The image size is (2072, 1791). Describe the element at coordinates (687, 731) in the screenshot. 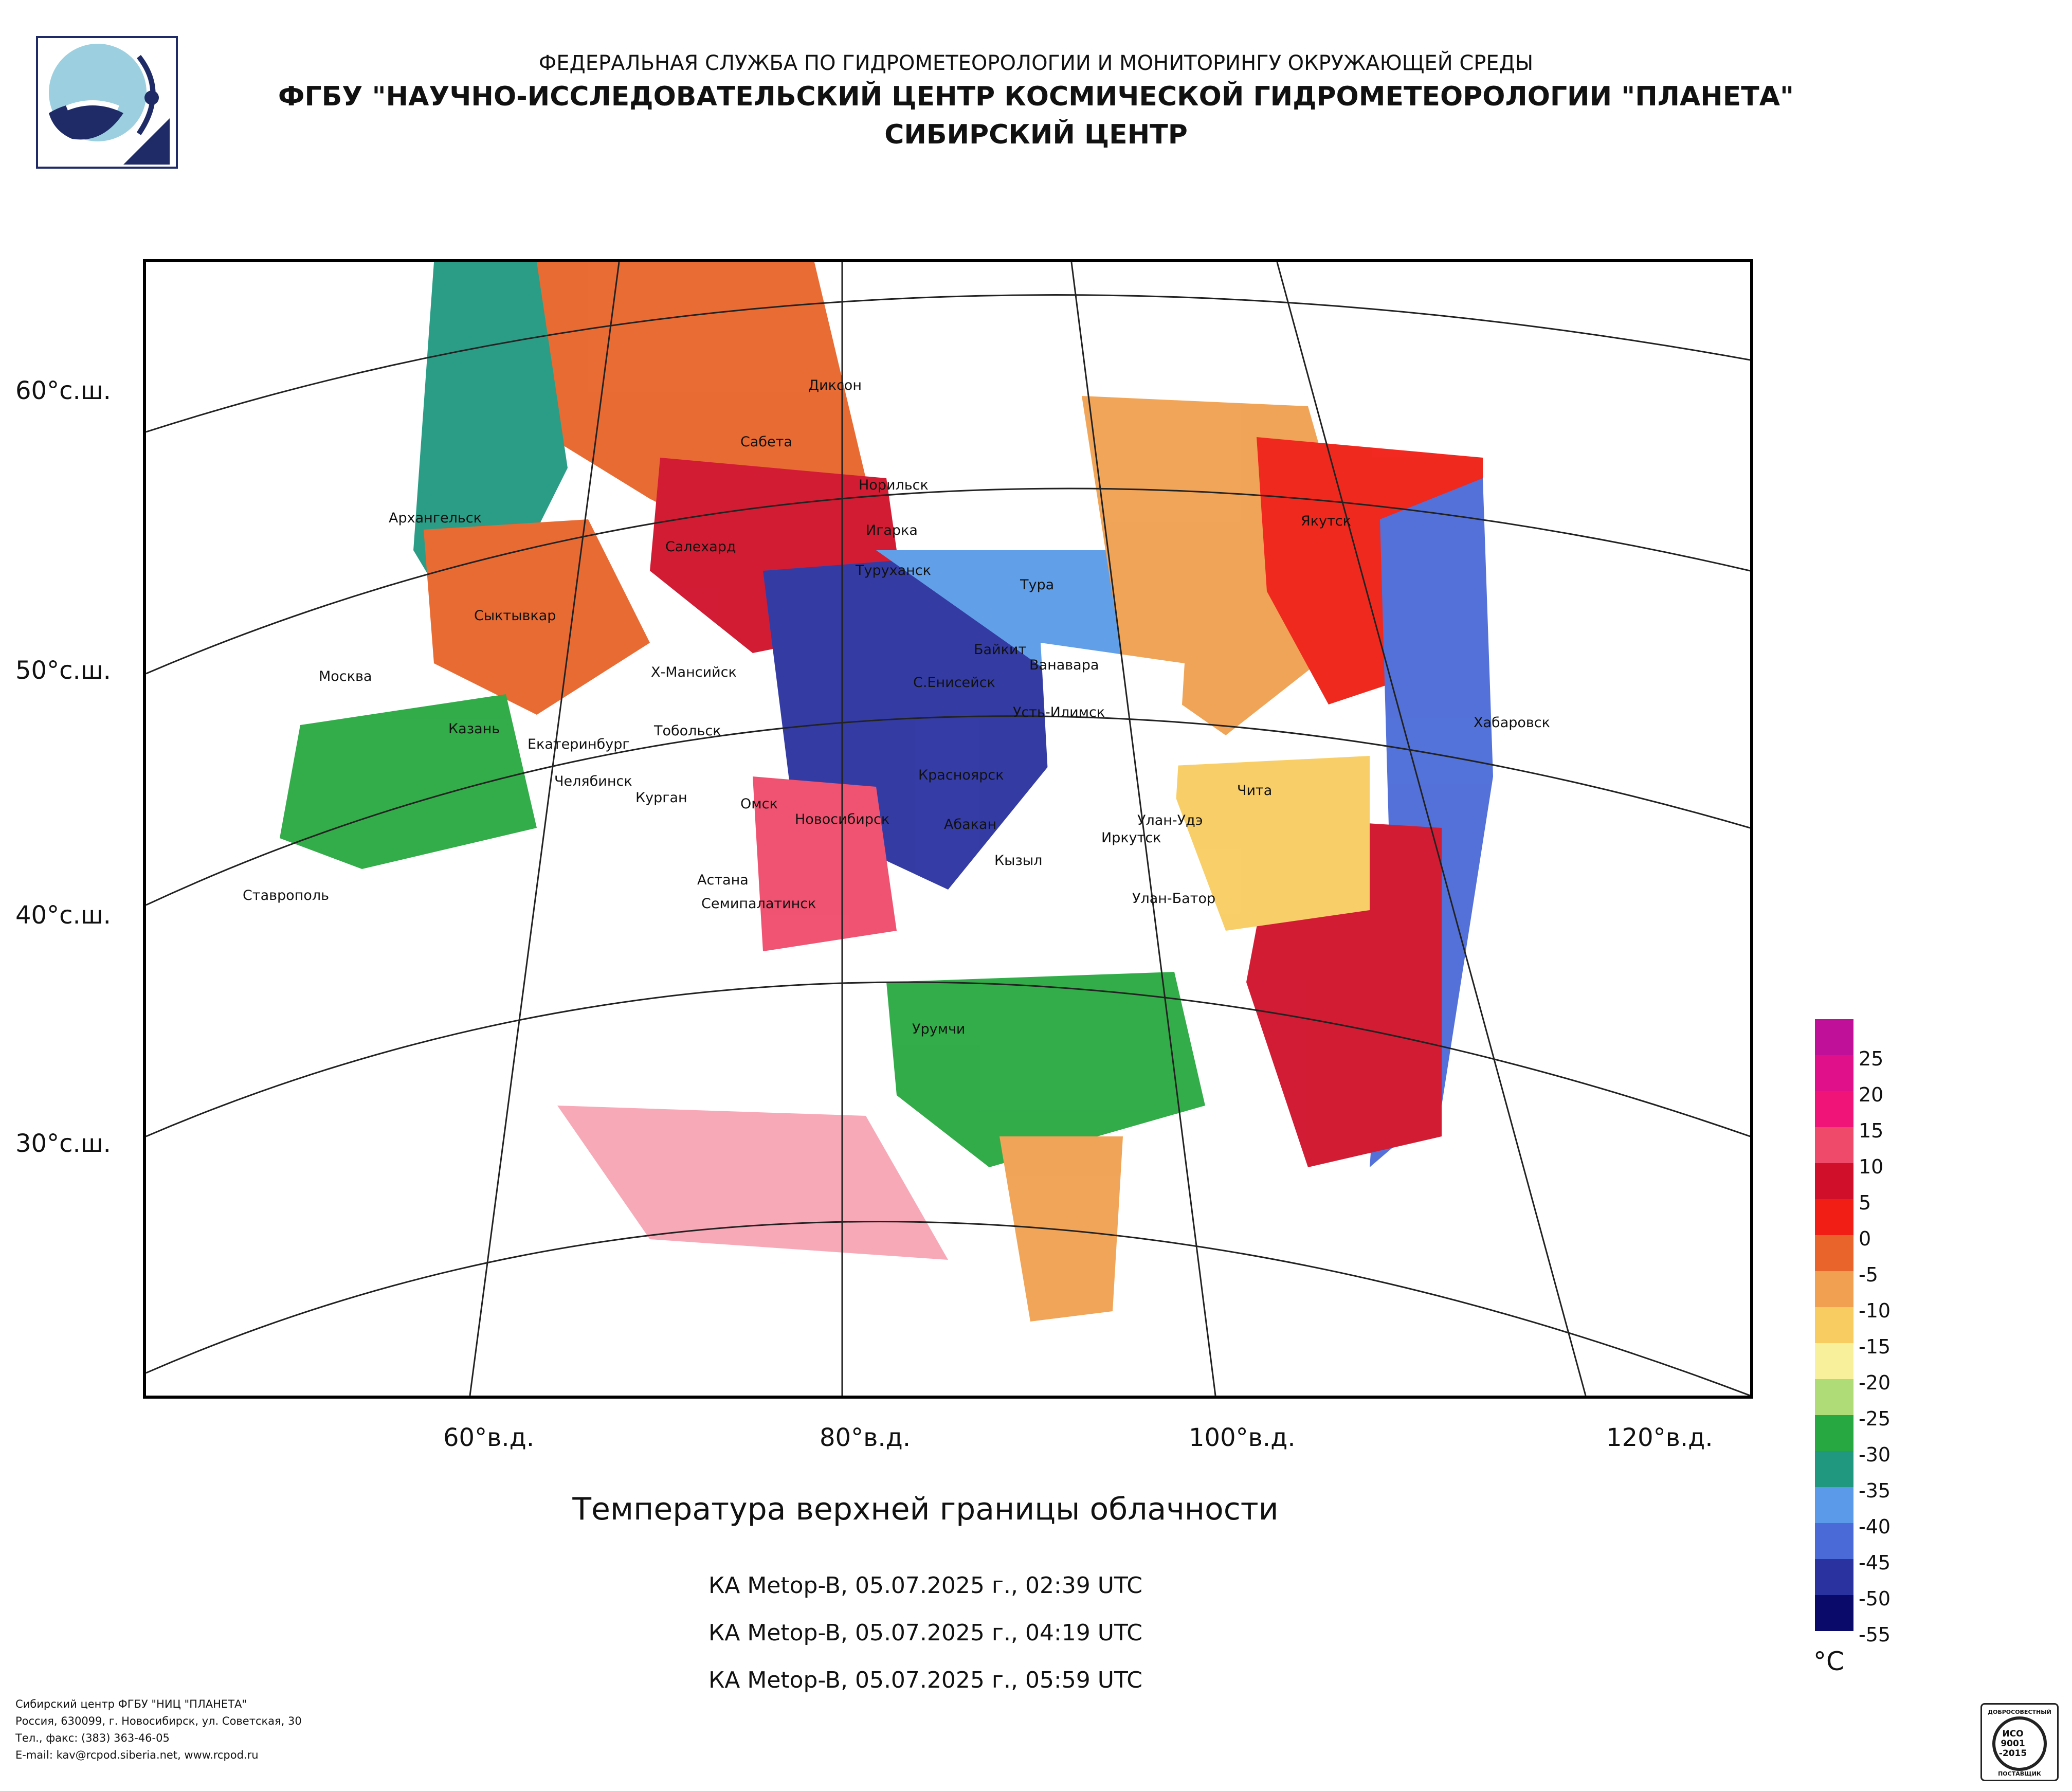

I see `city-label: Тобольск` at that location.